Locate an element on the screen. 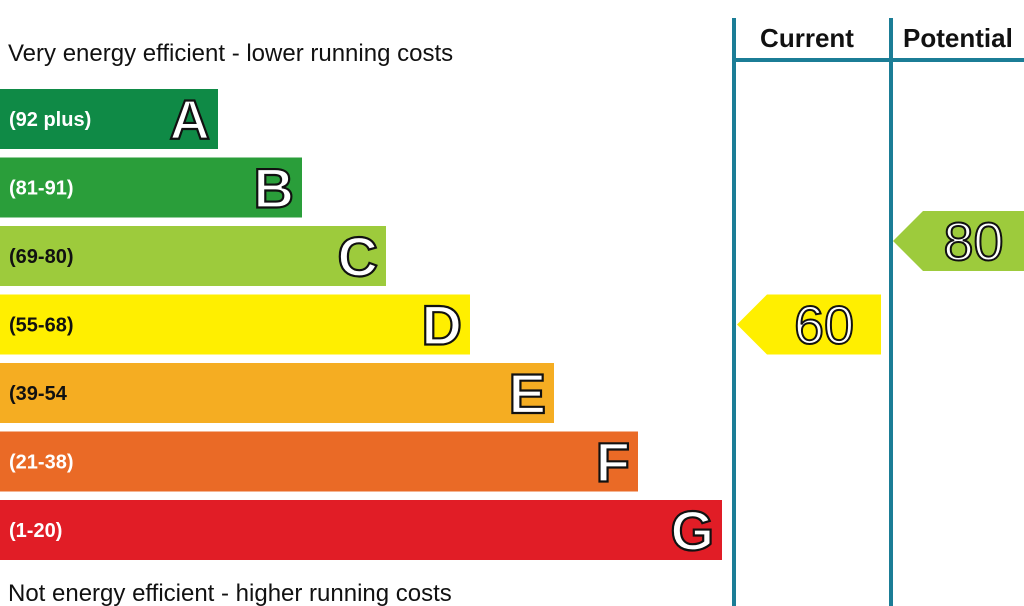  potential-score-arrow: 80 is located at coordinates (958, 242).